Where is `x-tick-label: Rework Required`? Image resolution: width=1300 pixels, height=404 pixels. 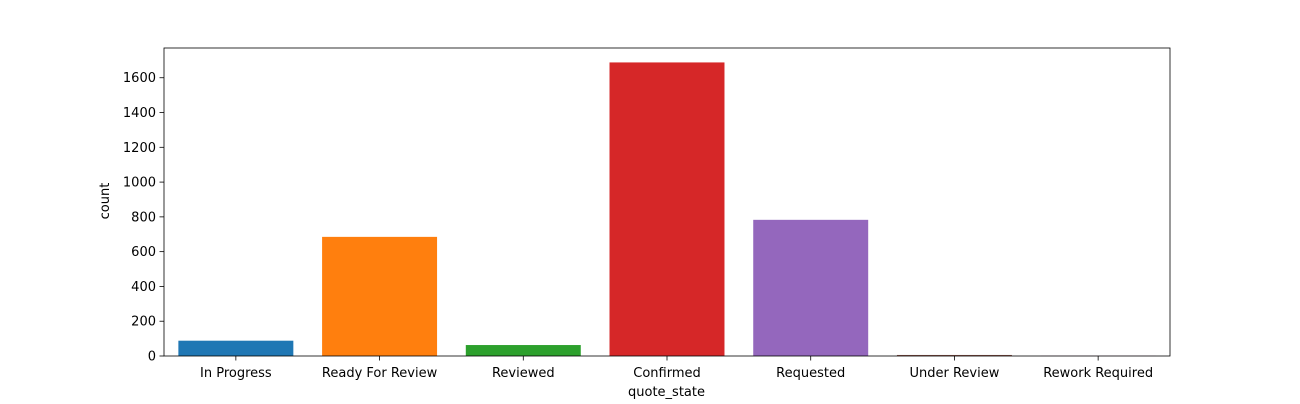
x-tick-label: Rework Required is located at coordinates (1098, 373).